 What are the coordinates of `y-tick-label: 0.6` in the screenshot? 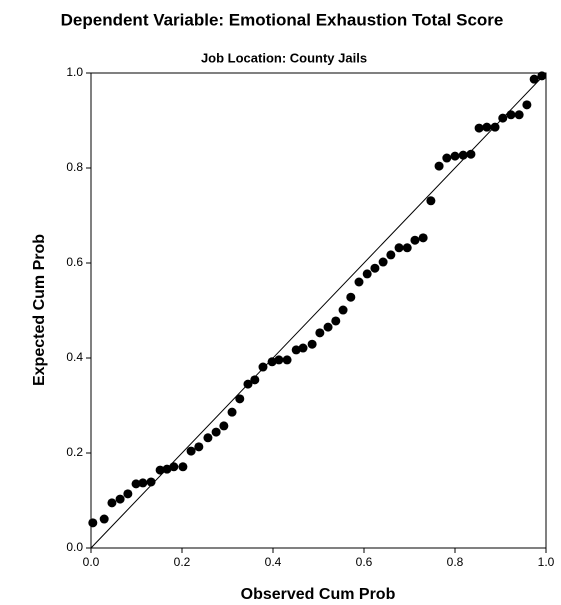 It's located at (74, 262).